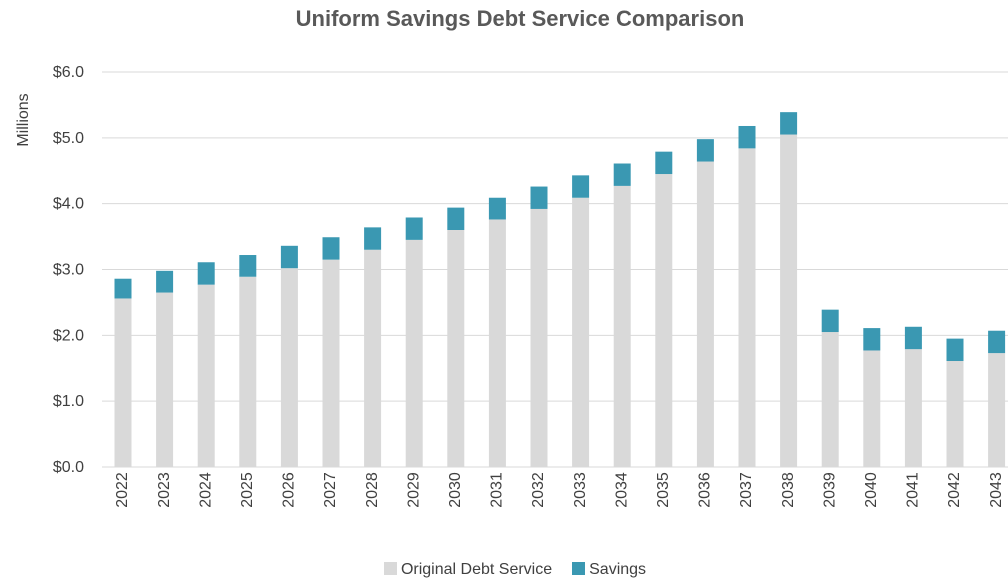 Image resolution: width=1008 pixels, height=584 pixels. Describe the element at coordinates (746, 490) in the screenshot. I see `x-tick-label: 2037` at that location.